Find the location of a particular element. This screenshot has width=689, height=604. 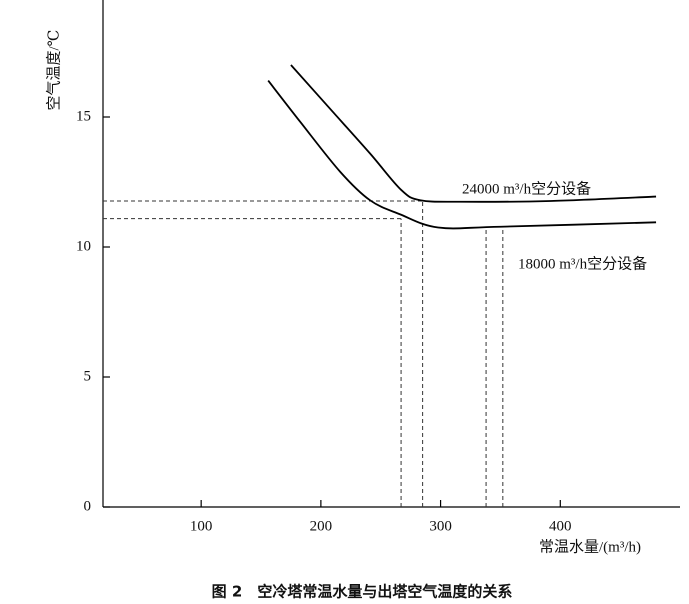

series-label: 18000 m³/h空分设备 is located at coordinates (582, 263).